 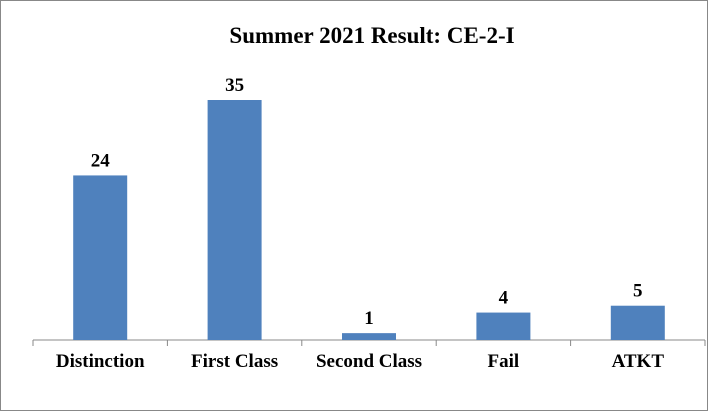 I want to click on x-tick-label: Second Class, so click(x=369, y=361).